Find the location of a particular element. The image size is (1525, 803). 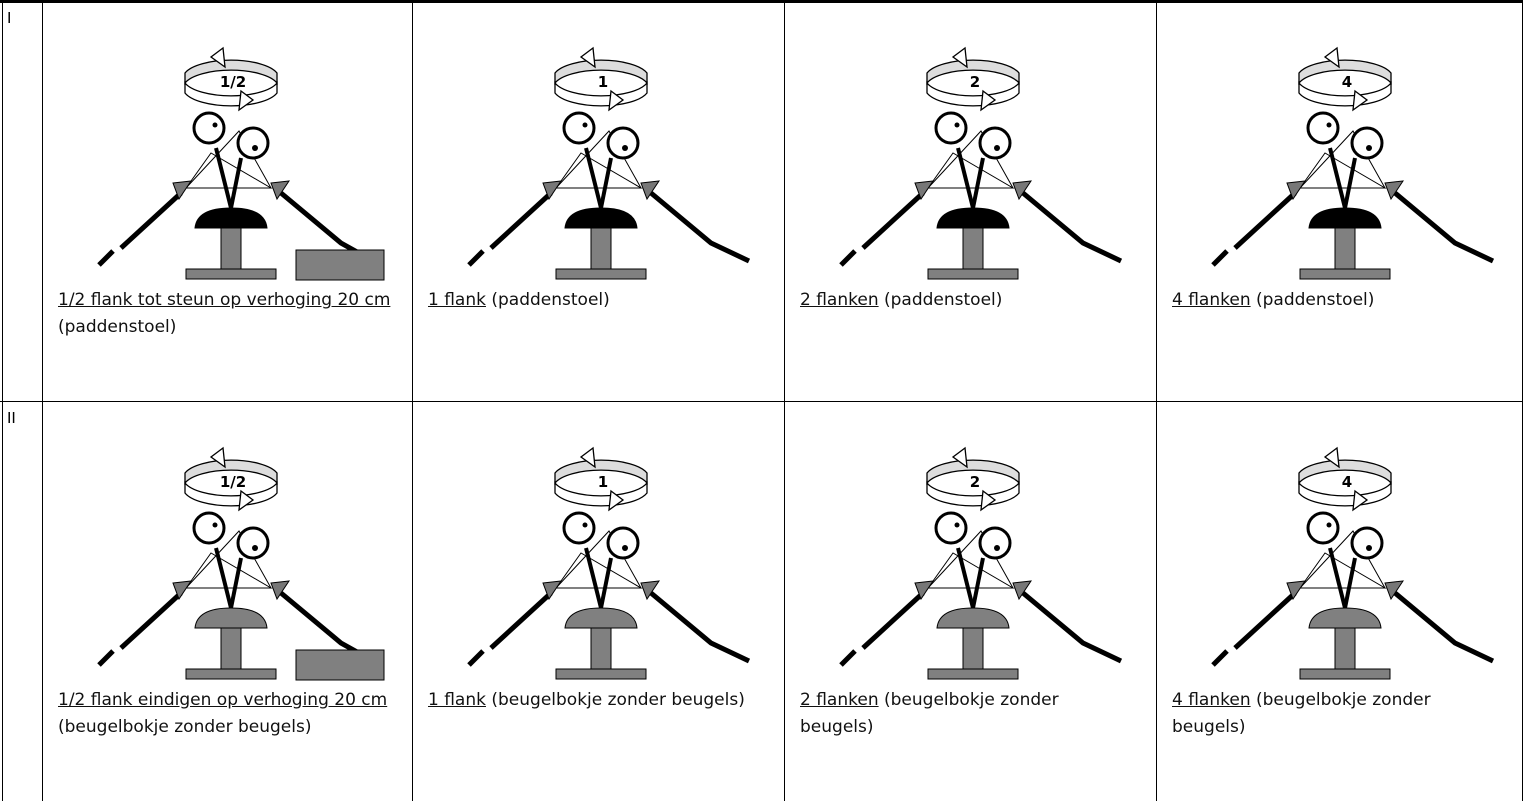

caption: 1 flank (paddenstoel) is located at coordinates (595, 300).